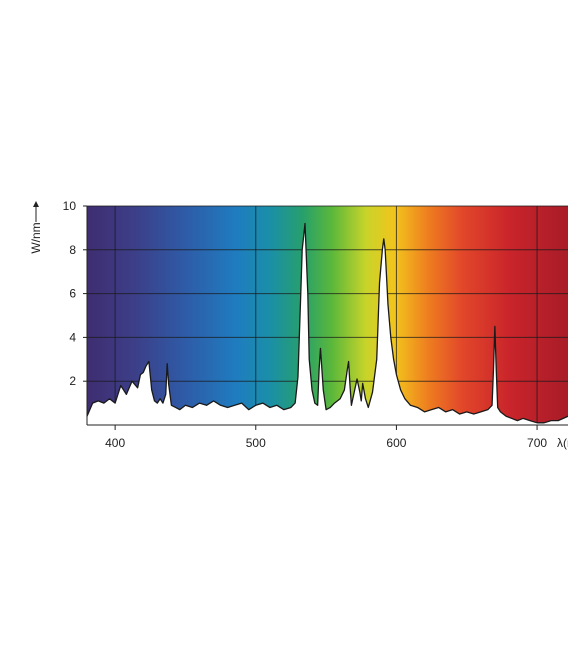 This screenshot has height=649, width=568. What do you see at coordinates (36, 204) in the screenshot?
I see `y-axis-arrowhead` at bounding box center [36, 204].